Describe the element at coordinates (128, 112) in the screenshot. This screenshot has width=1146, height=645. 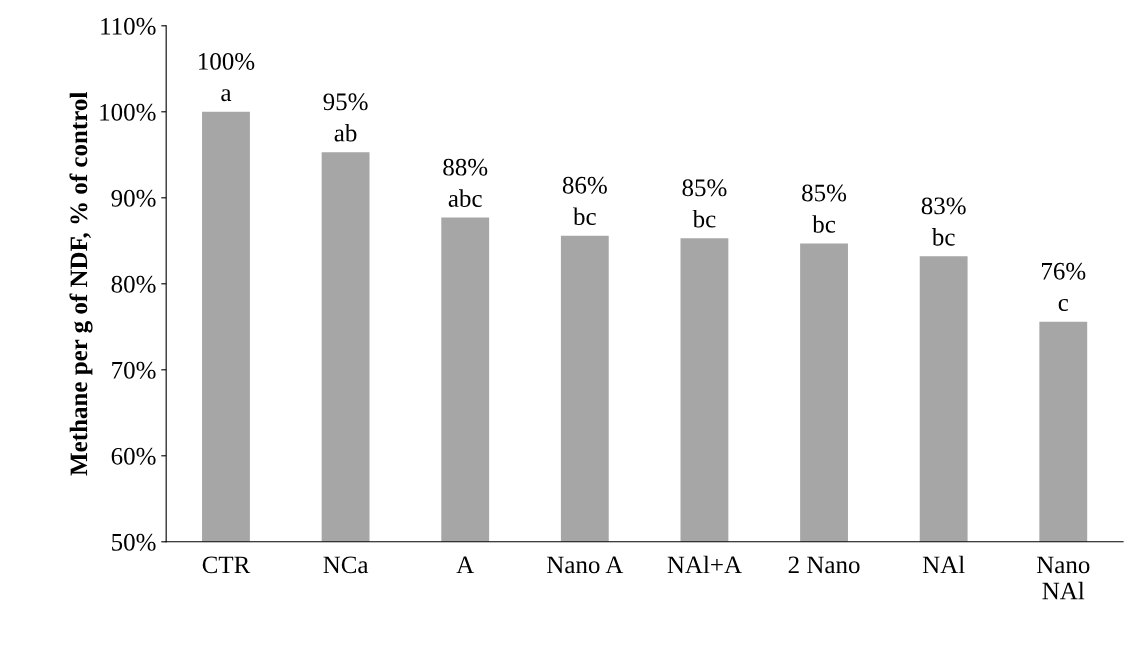
I see `y-tick-label: 100%` at that location.